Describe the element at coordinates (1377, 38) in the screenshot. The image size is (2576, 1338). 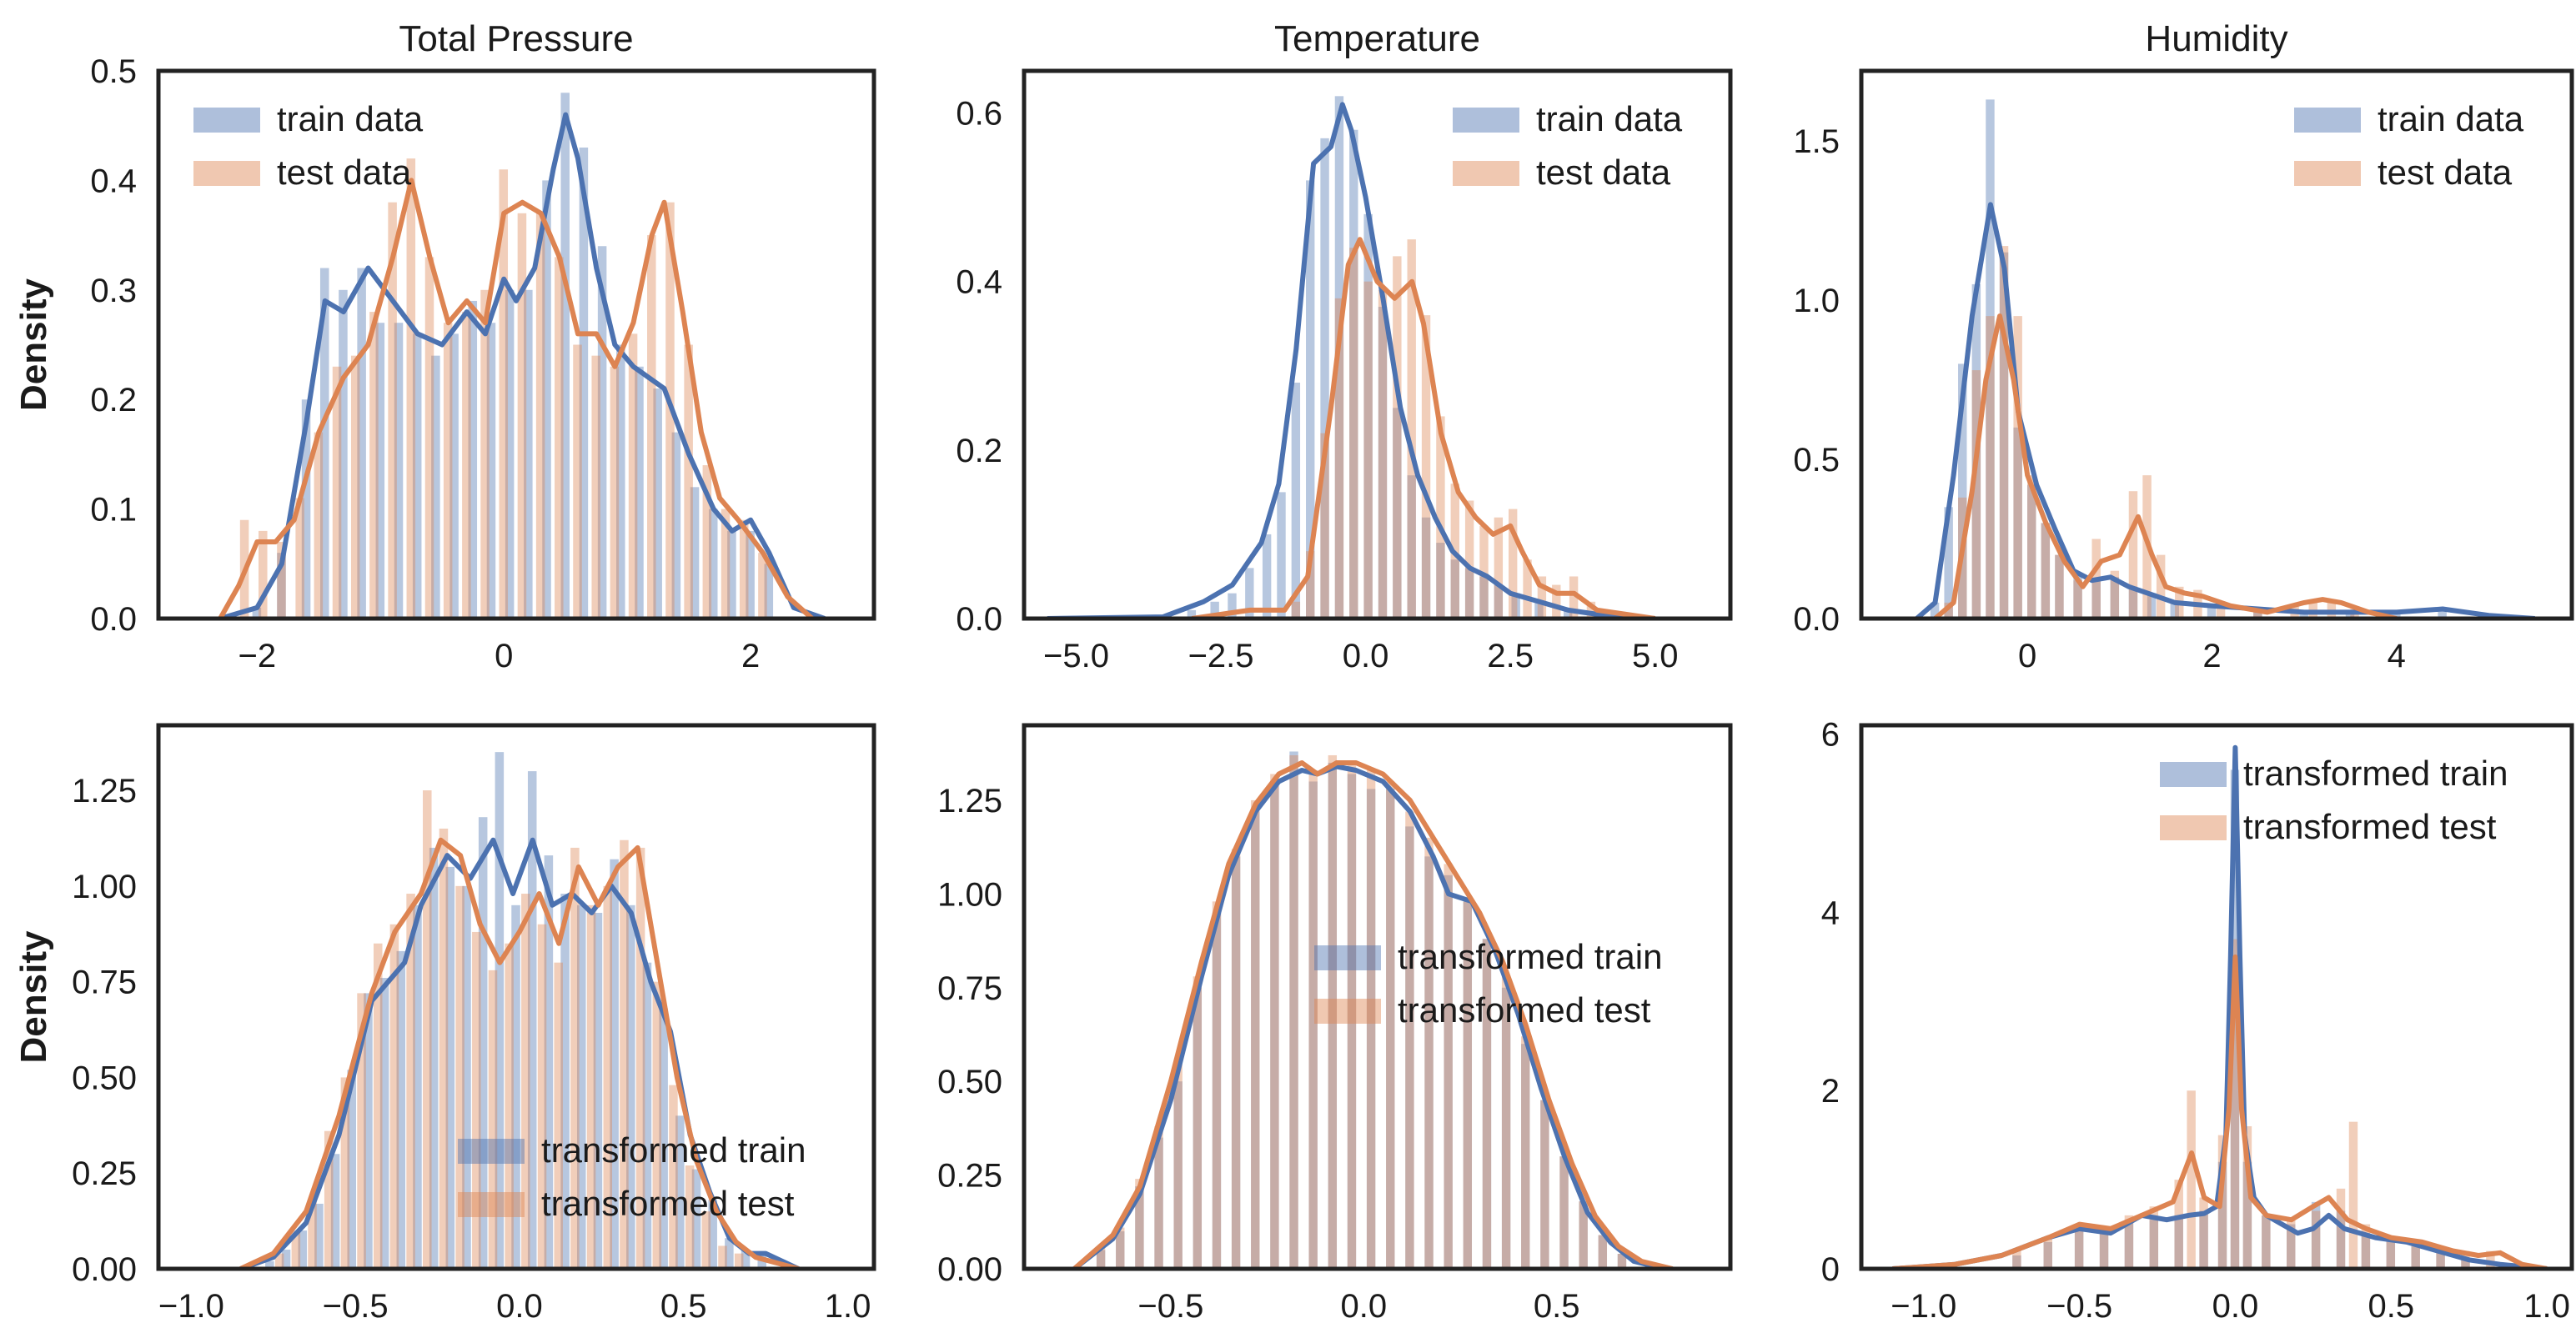
I see `panel-title: Temperature` at that location.